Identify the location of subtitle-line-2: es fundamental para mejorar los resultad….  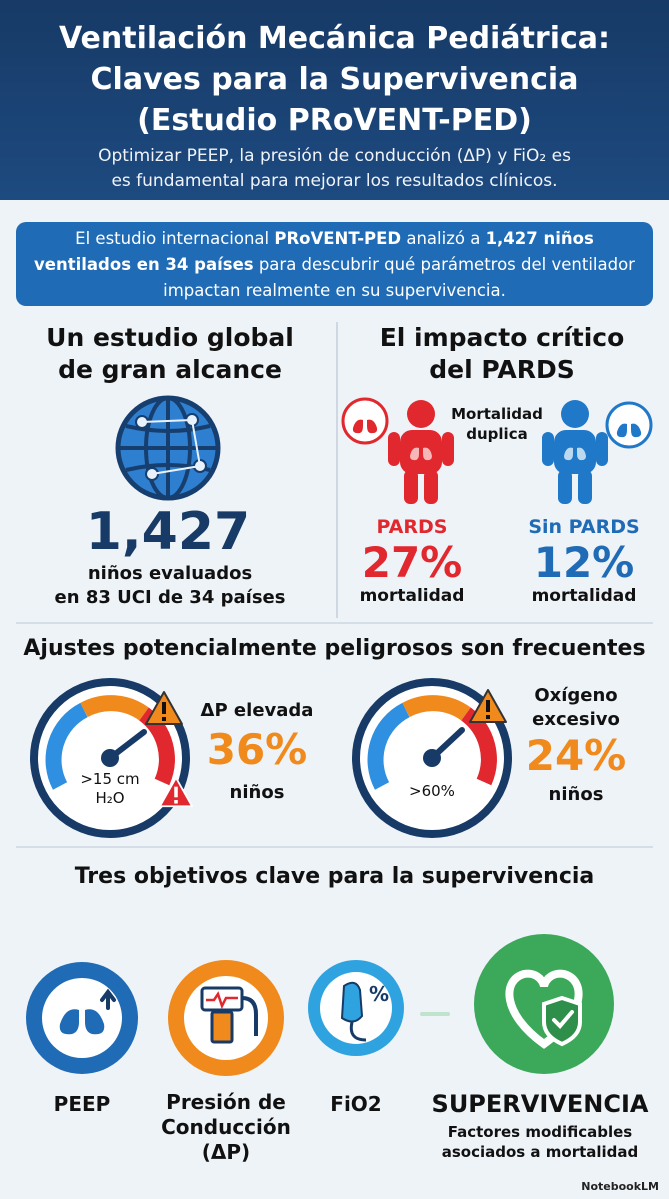
(334, 181).